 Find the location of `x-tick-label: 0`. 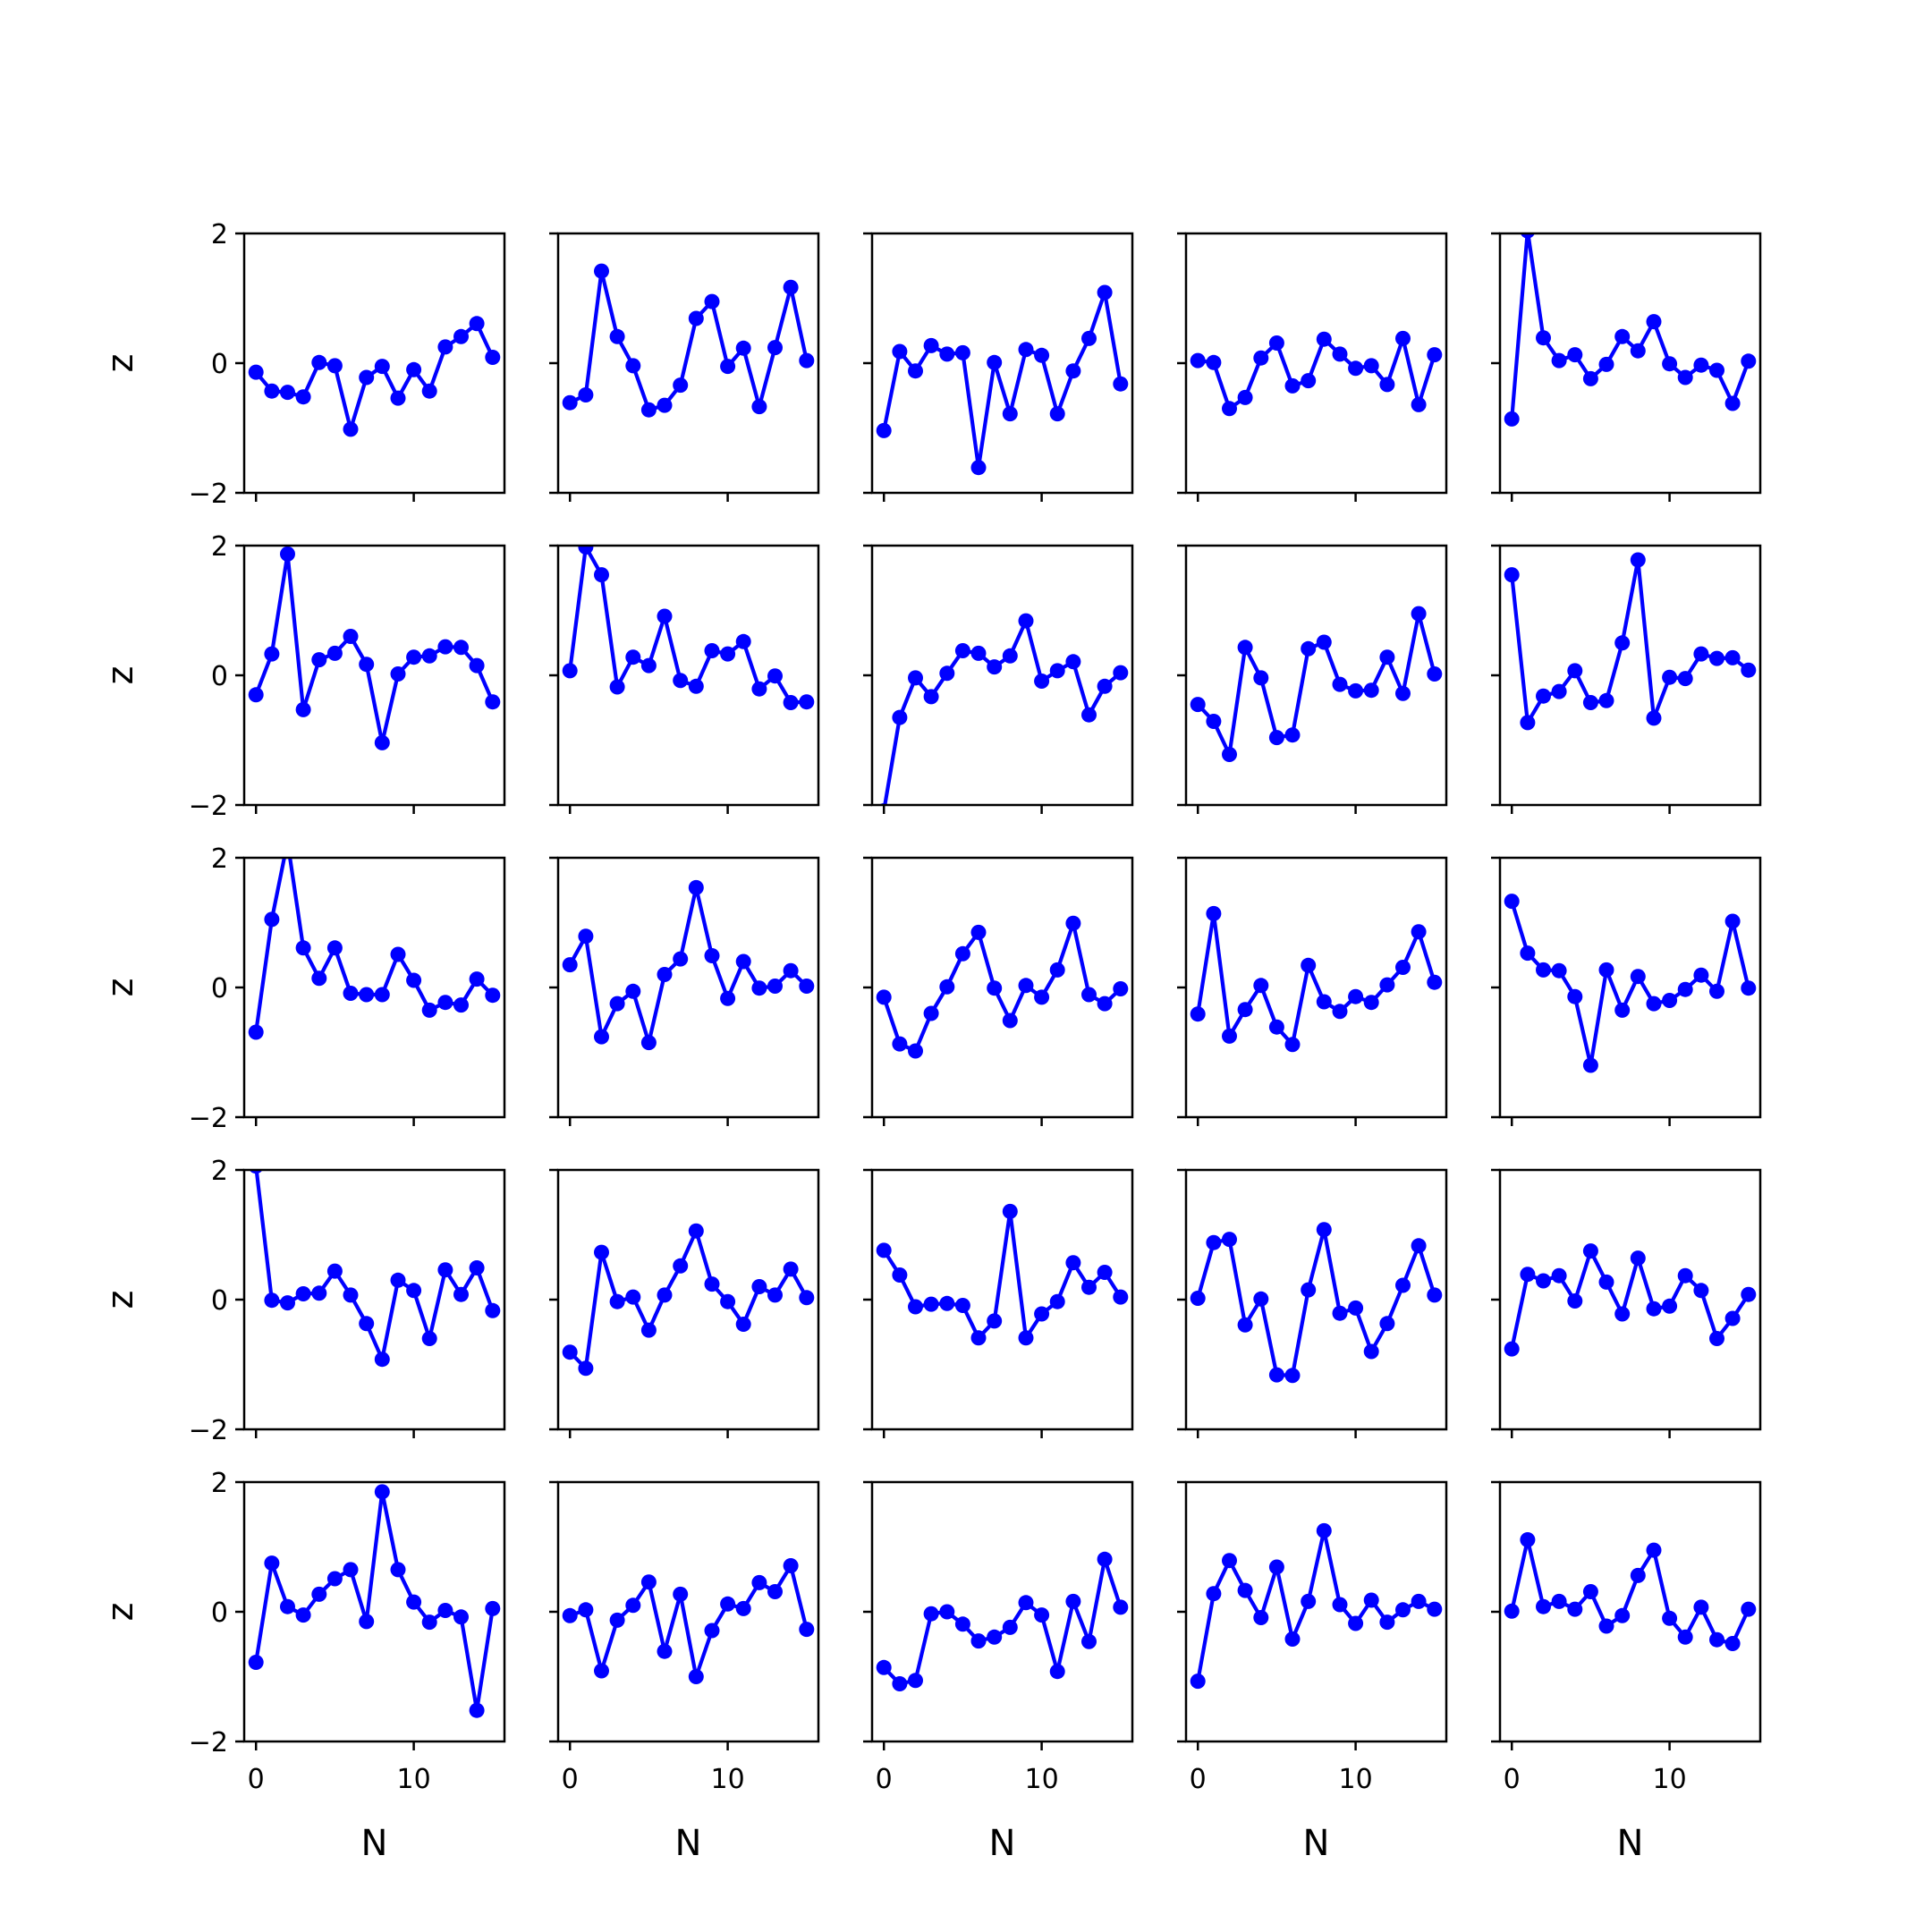

x-tick-label: 0 is located at coordinates (884, 1779).